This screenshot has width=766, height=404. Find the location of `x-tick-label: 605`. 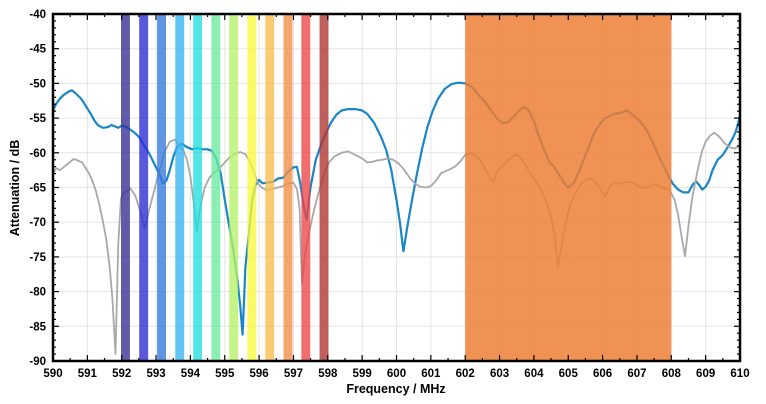

x-tick-label: 605 is located at coordinates (569, 374).